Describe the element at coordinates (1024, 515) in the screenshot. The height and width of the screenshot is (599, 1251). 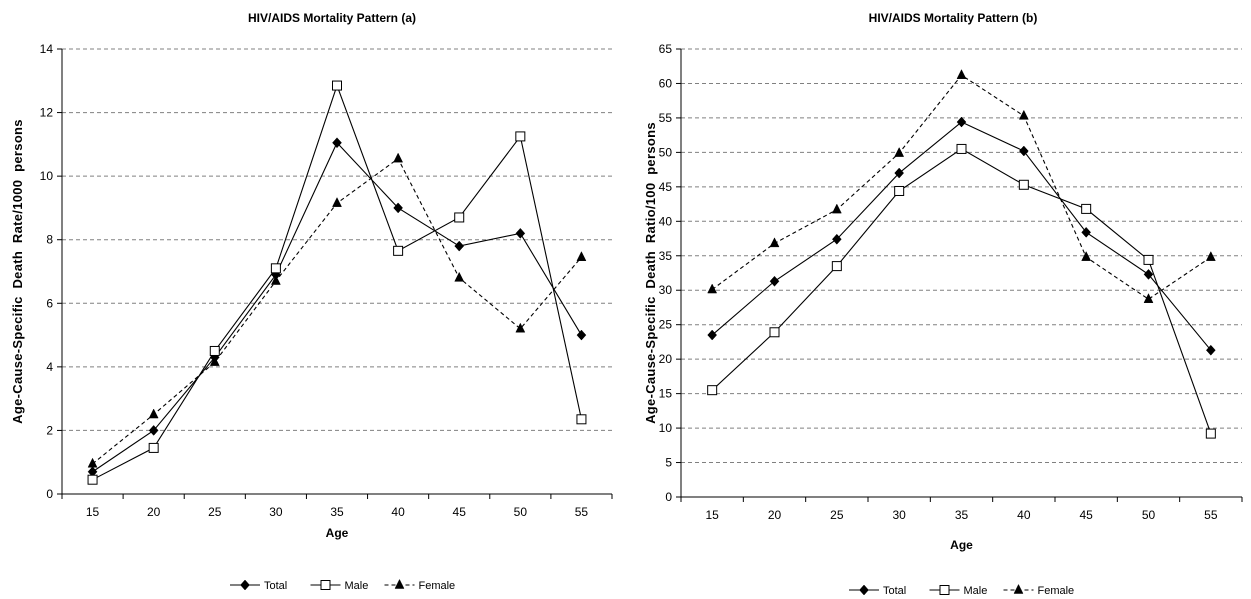
I see `x-tick-label: 40` at that location.